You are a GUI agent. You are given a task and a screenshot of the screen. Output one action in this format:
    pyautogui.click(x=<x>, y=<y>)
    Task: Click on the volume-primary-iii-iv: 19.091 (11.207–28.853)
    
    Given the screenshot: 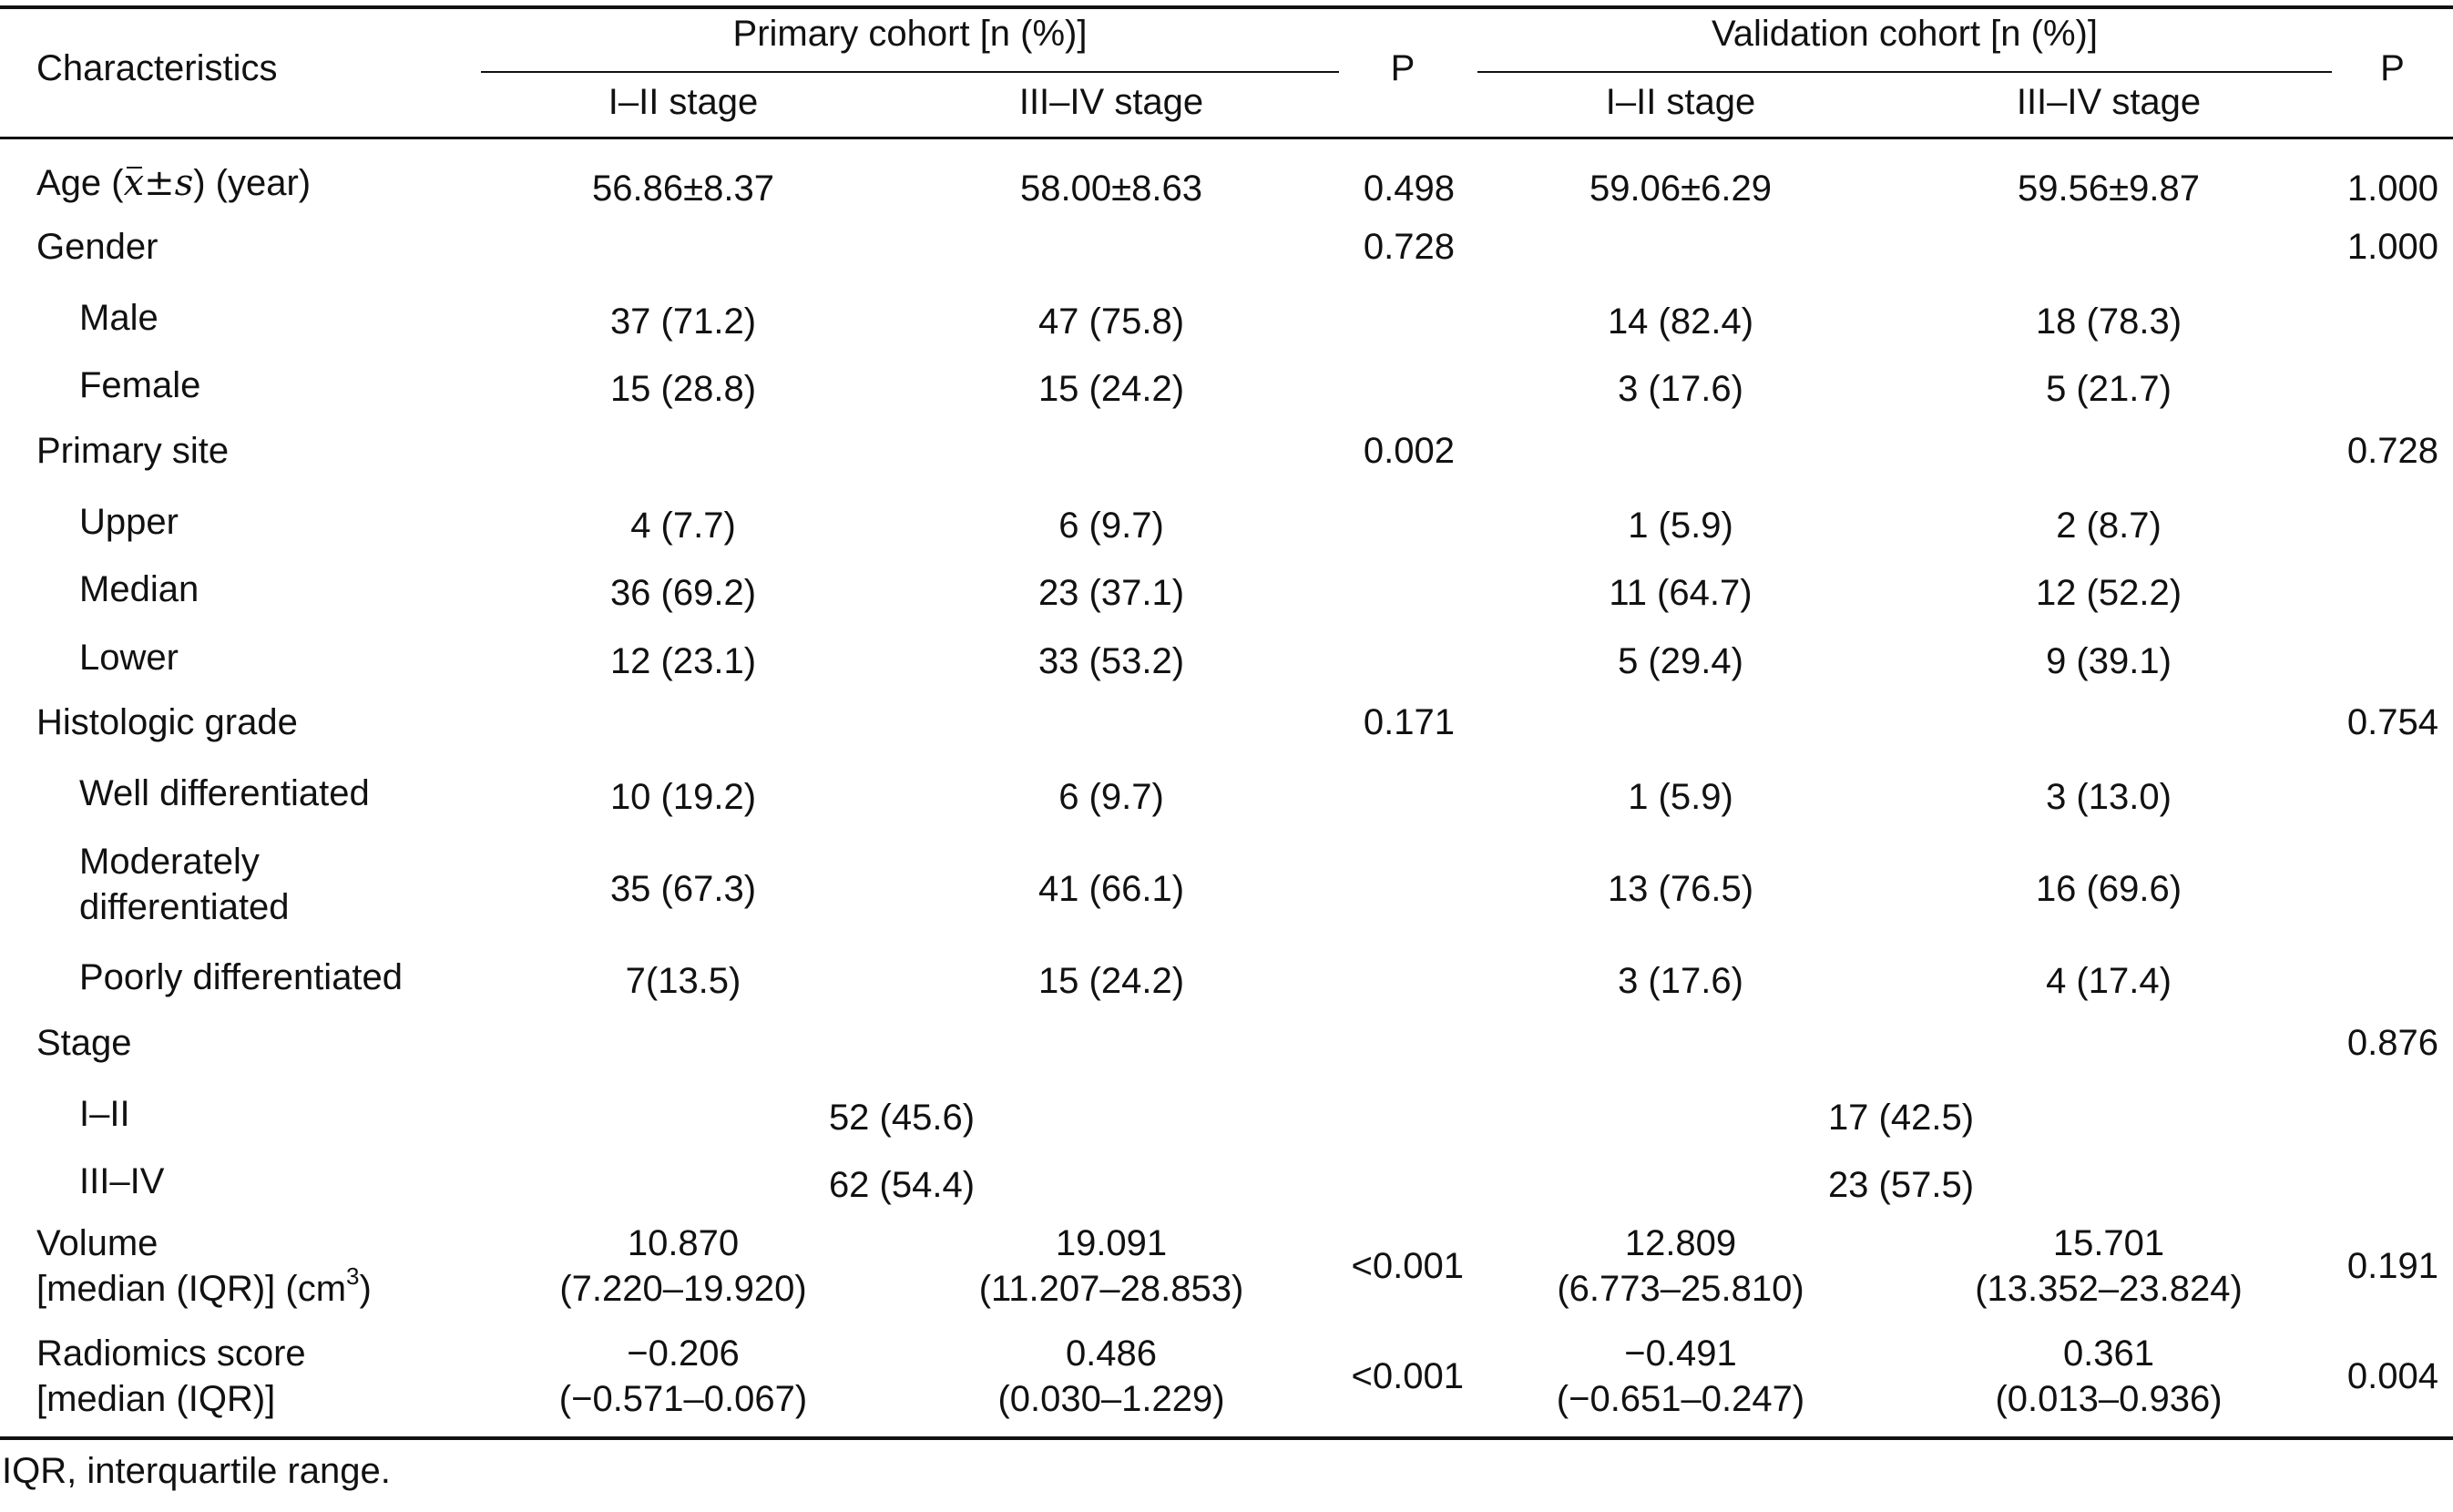 What is the action you would take?
    pyautogui.click(x=1111, y=1266)
    